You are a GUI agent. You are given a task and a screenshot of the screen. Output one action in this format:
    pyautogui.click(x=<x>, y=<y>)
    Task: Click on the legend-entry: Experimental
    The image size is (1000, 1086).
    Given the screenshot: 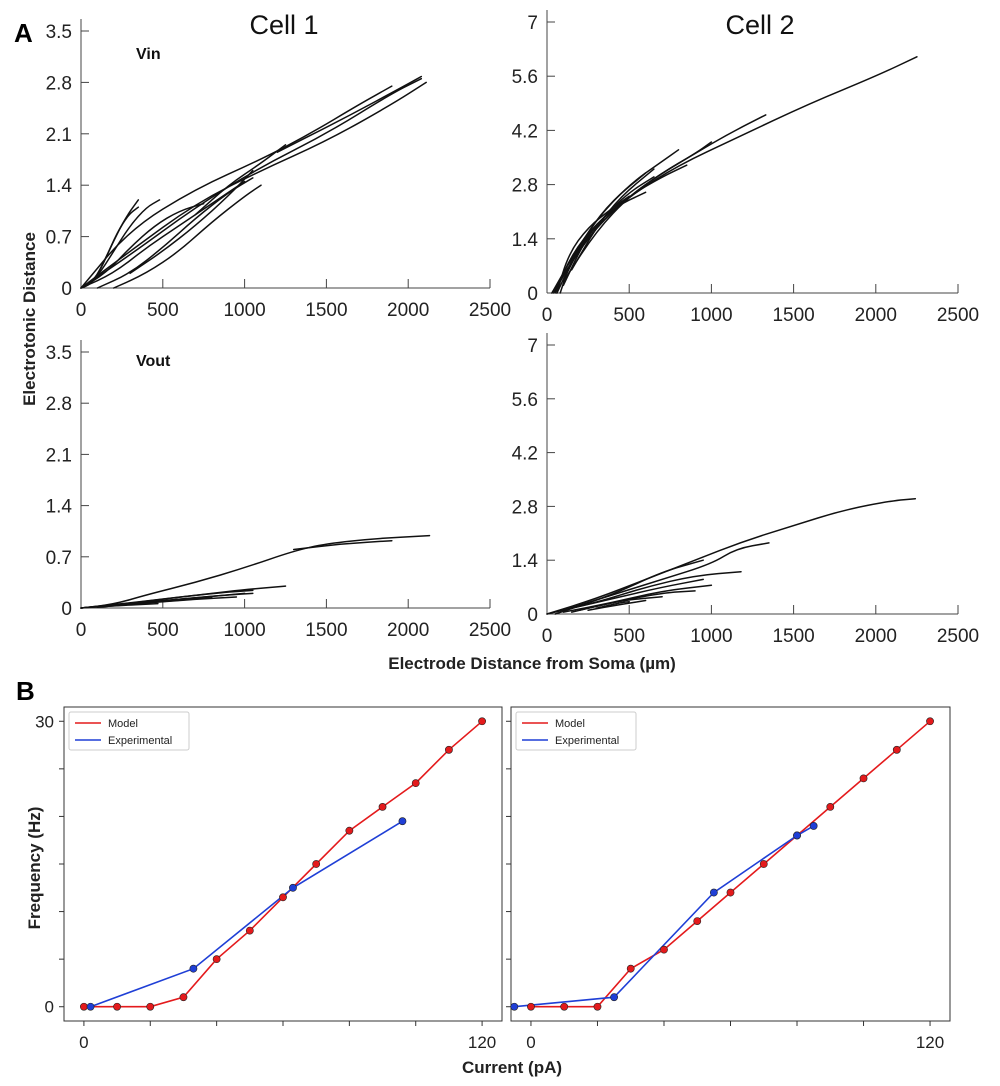 What is the action you would take?
    pyautogui.click(x=140, y=741)
    